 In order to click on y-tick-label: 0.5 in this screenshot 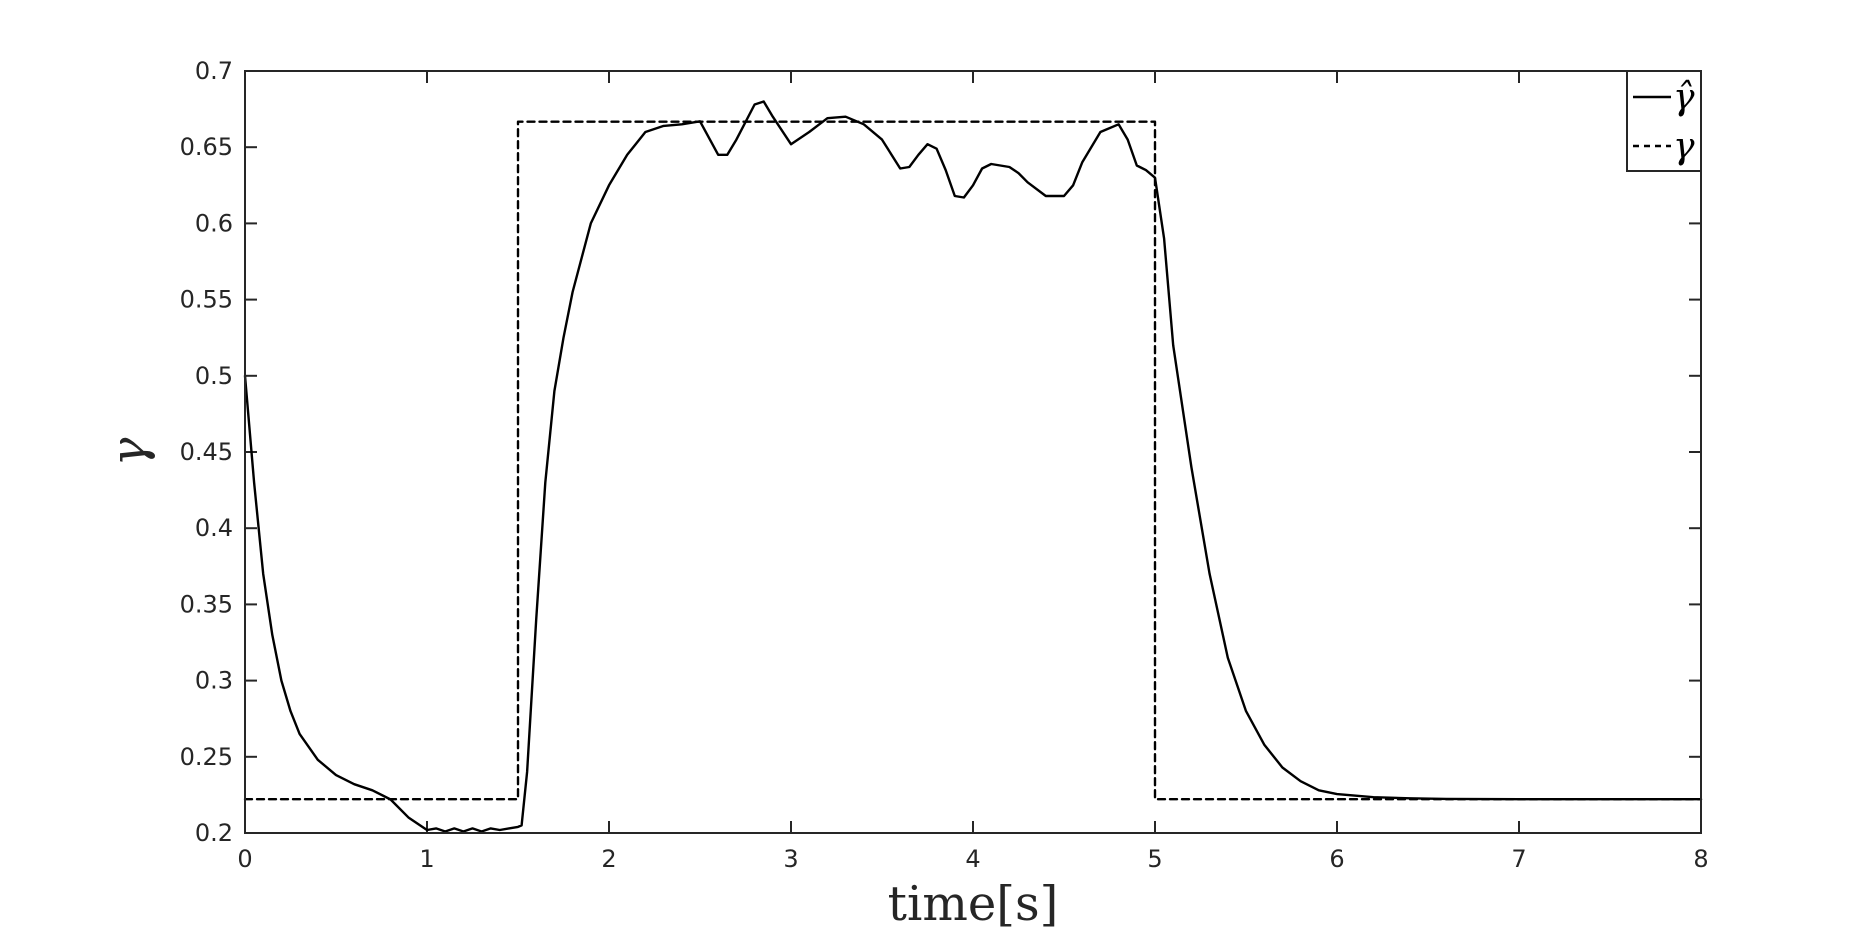, I will do `click(214, 376)`.